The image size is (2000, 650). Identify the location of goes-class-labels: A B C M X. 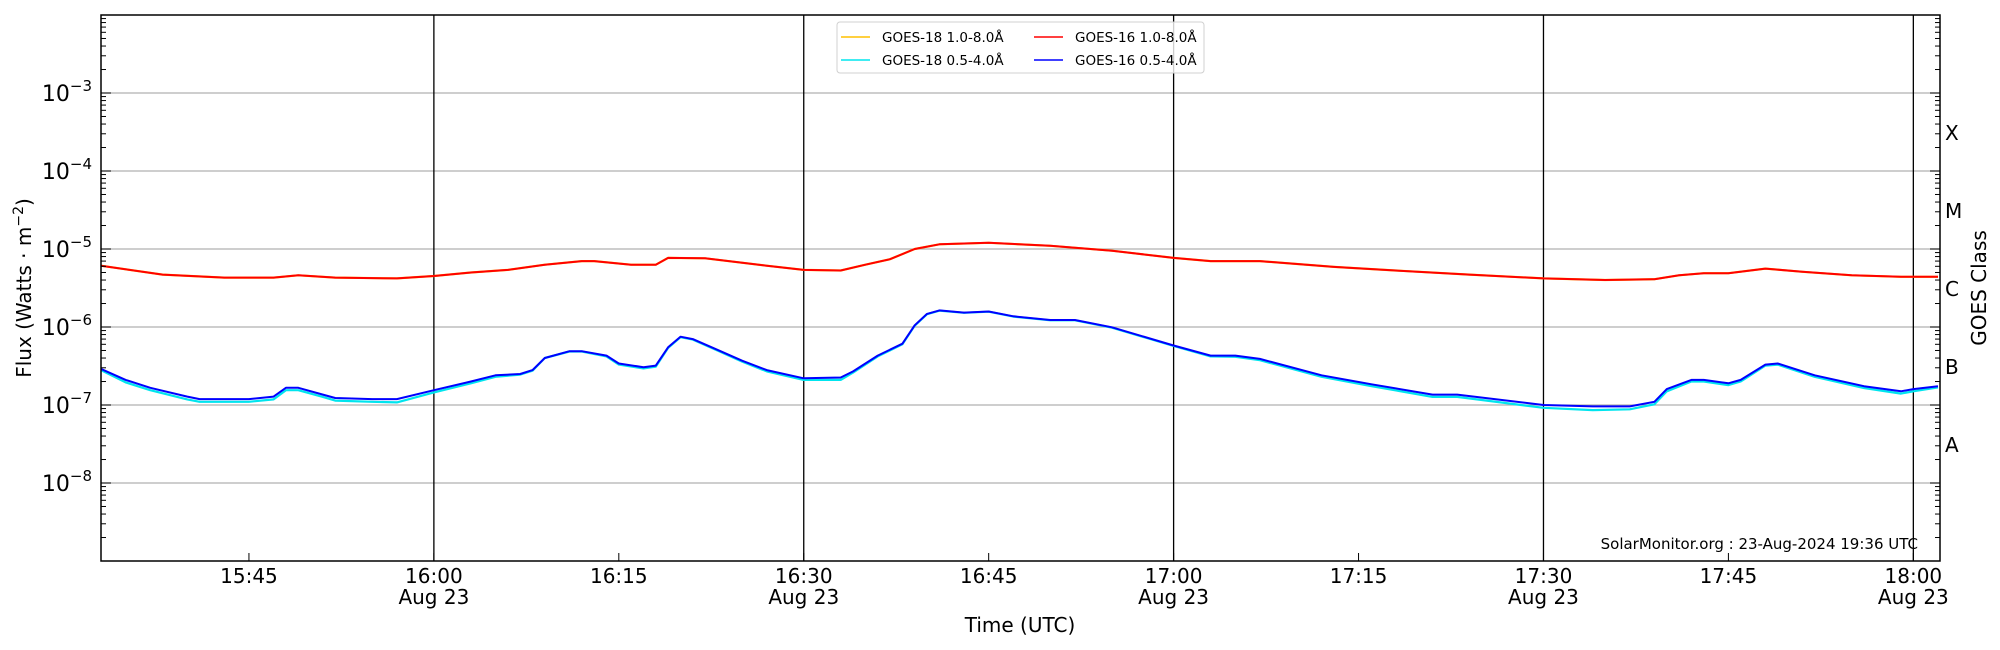
(1953, 289).